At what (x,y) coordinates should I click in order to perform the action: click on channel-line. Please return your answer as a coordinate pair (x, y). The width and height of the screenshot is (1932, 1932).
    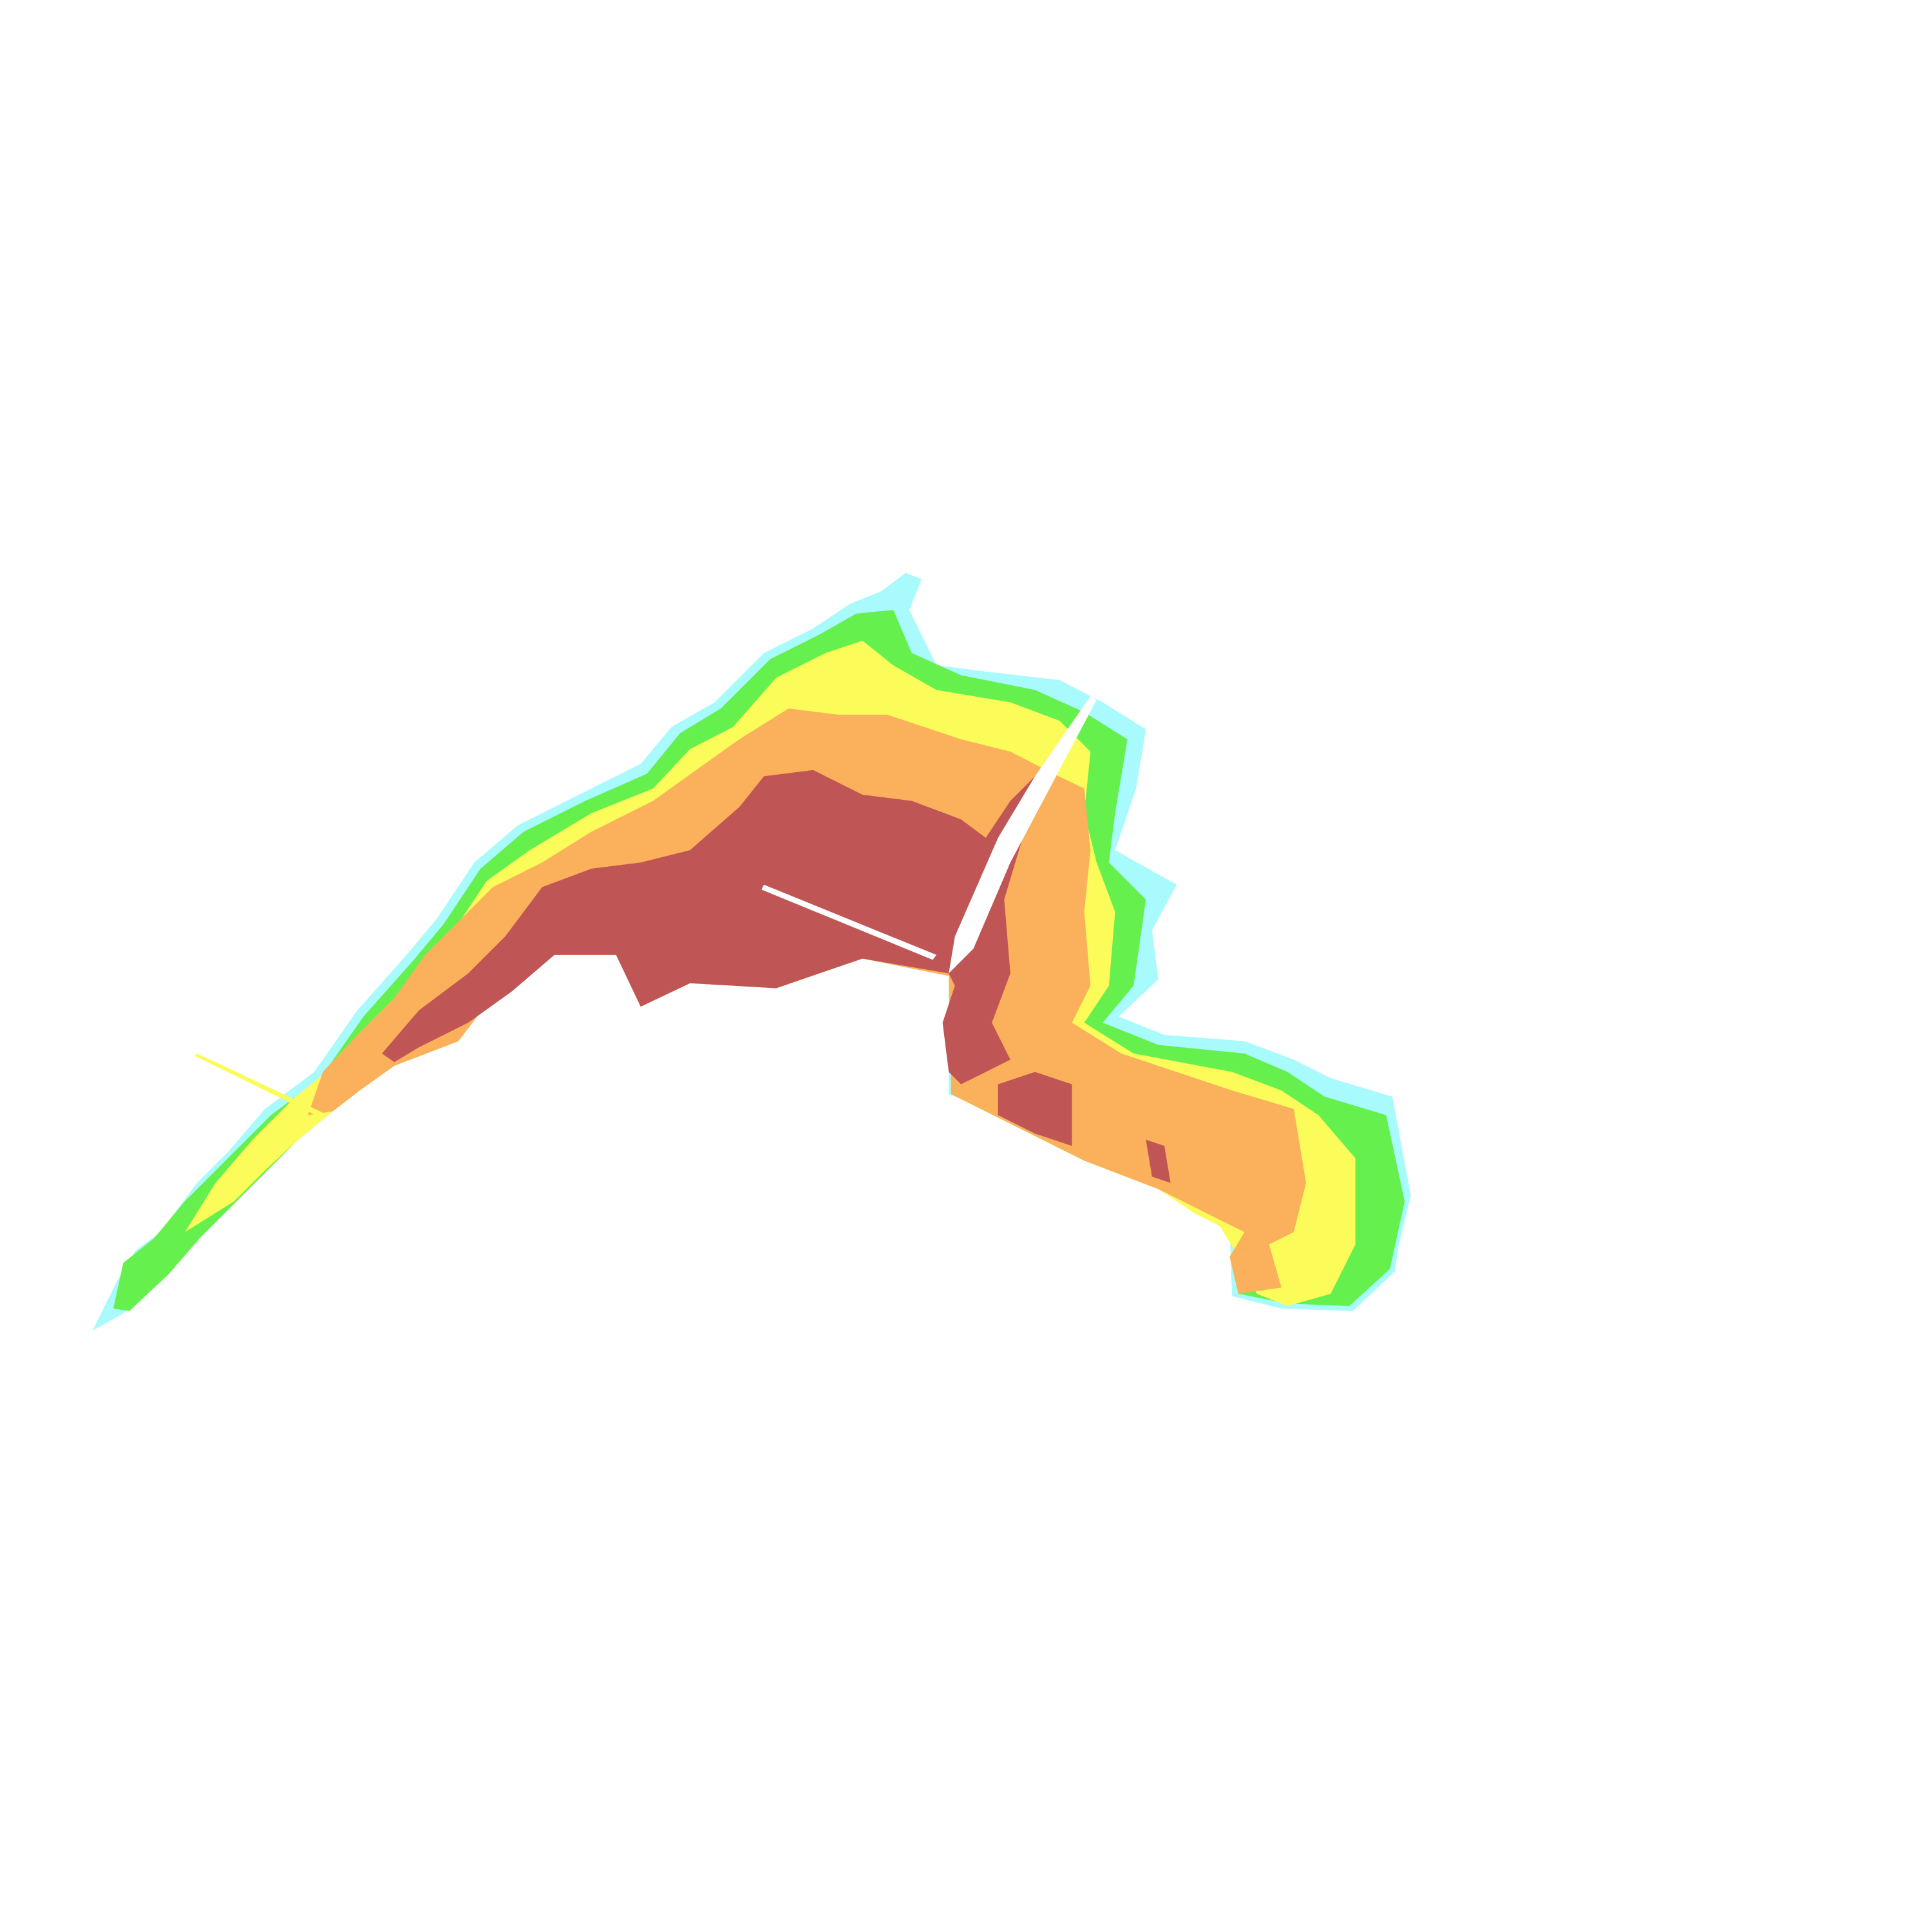
    Looking at the image, I should click on (258, 1085).